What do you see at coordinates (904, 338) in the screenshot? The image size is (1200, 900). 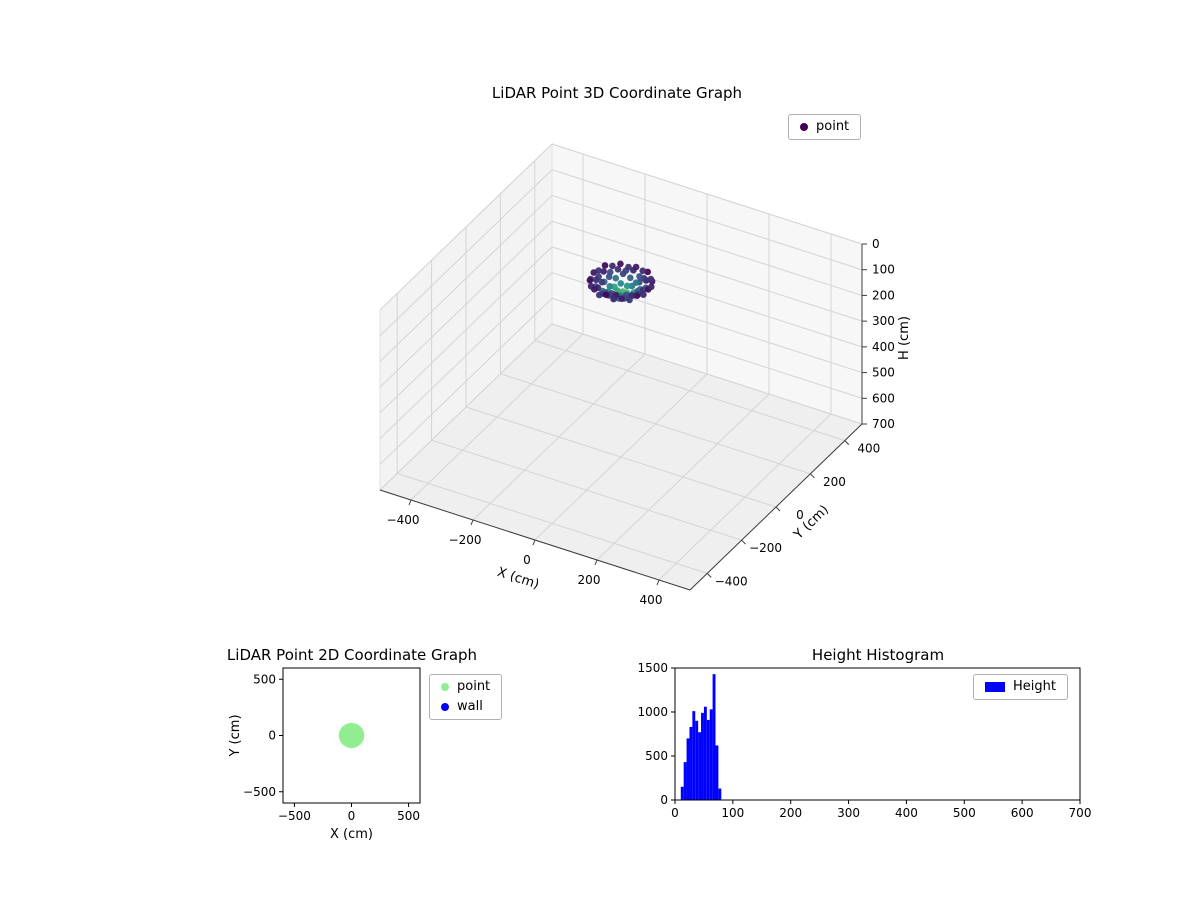 I see `svg-text: H (cm)` at bounding box center [904, 338].